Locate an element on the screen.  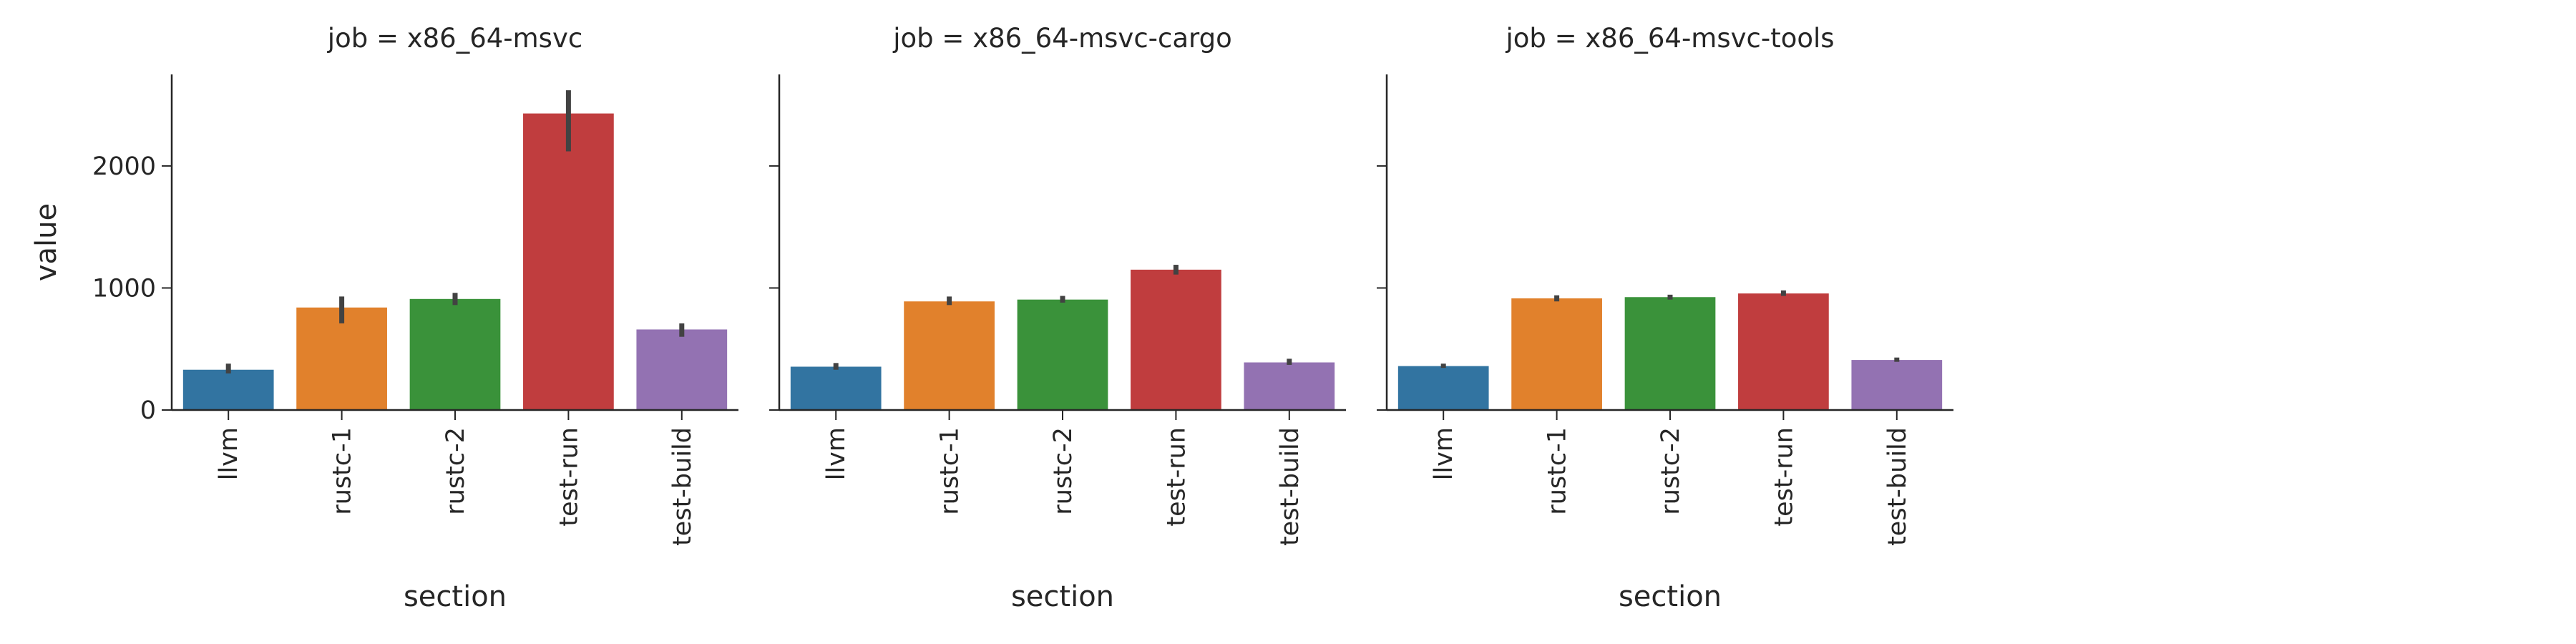
panel-title: job = x86_64-msvc-cargo is located at coordinates (1061, 38).